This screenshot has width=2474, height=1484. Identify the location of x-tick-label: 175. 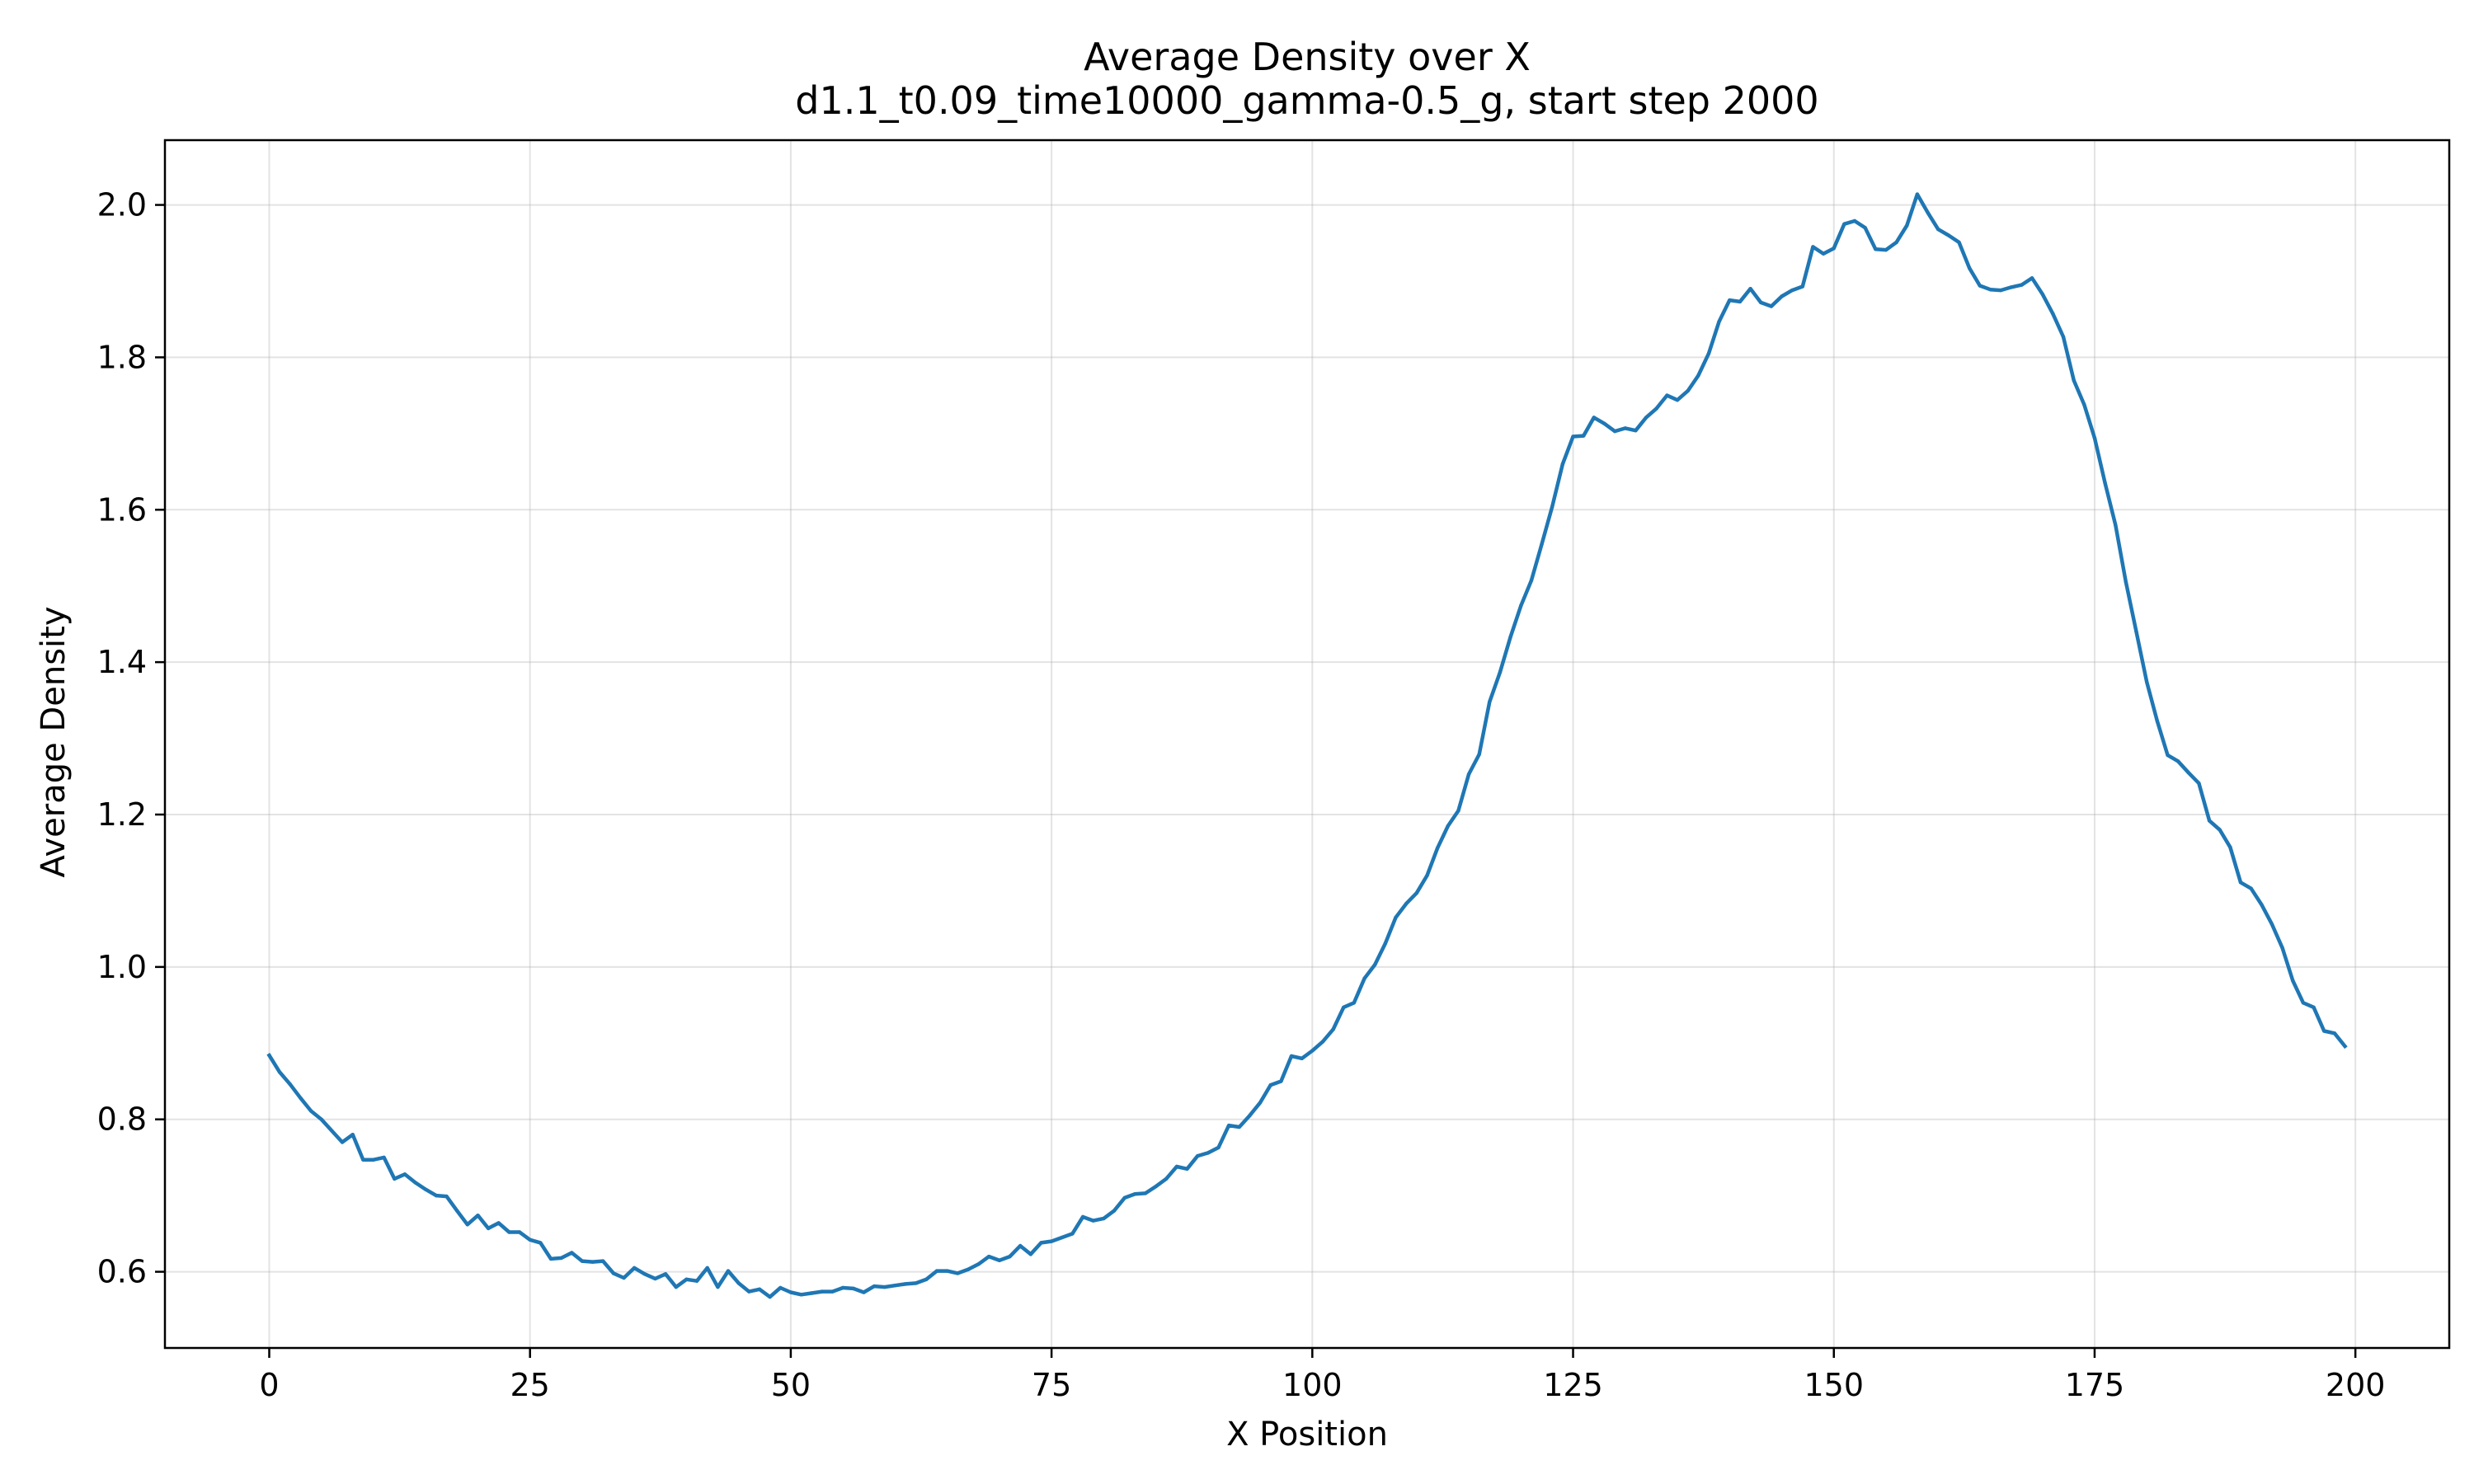
(2095, 1385).